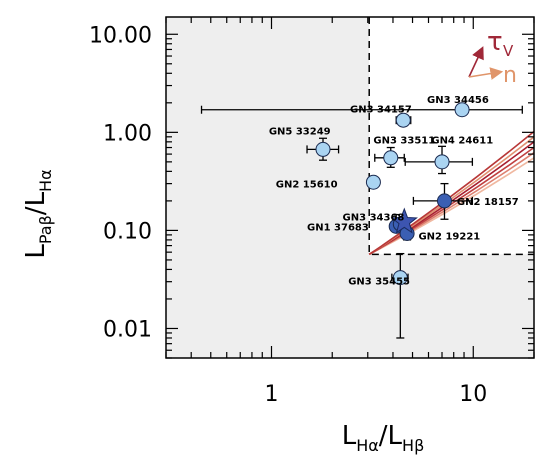 The height and width of the screenshot is (462, 556). What do you see at coordinates (486, 73) in the screenshot?
I see `n-arrow` at bounding box center [486, 73].